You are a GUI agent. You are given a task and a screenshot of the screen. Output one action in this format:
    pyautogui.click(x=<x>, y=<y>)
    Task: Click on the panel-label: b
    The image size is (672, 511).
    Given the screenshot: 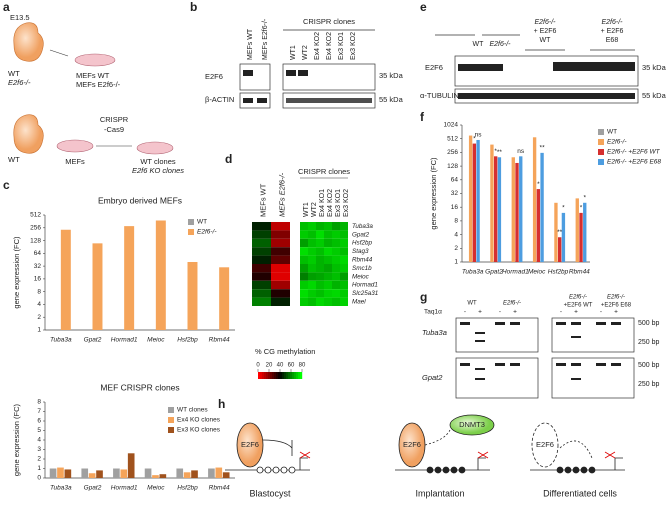 What is the action you would take?
    pyautogui.click(x=193, y=7)
    